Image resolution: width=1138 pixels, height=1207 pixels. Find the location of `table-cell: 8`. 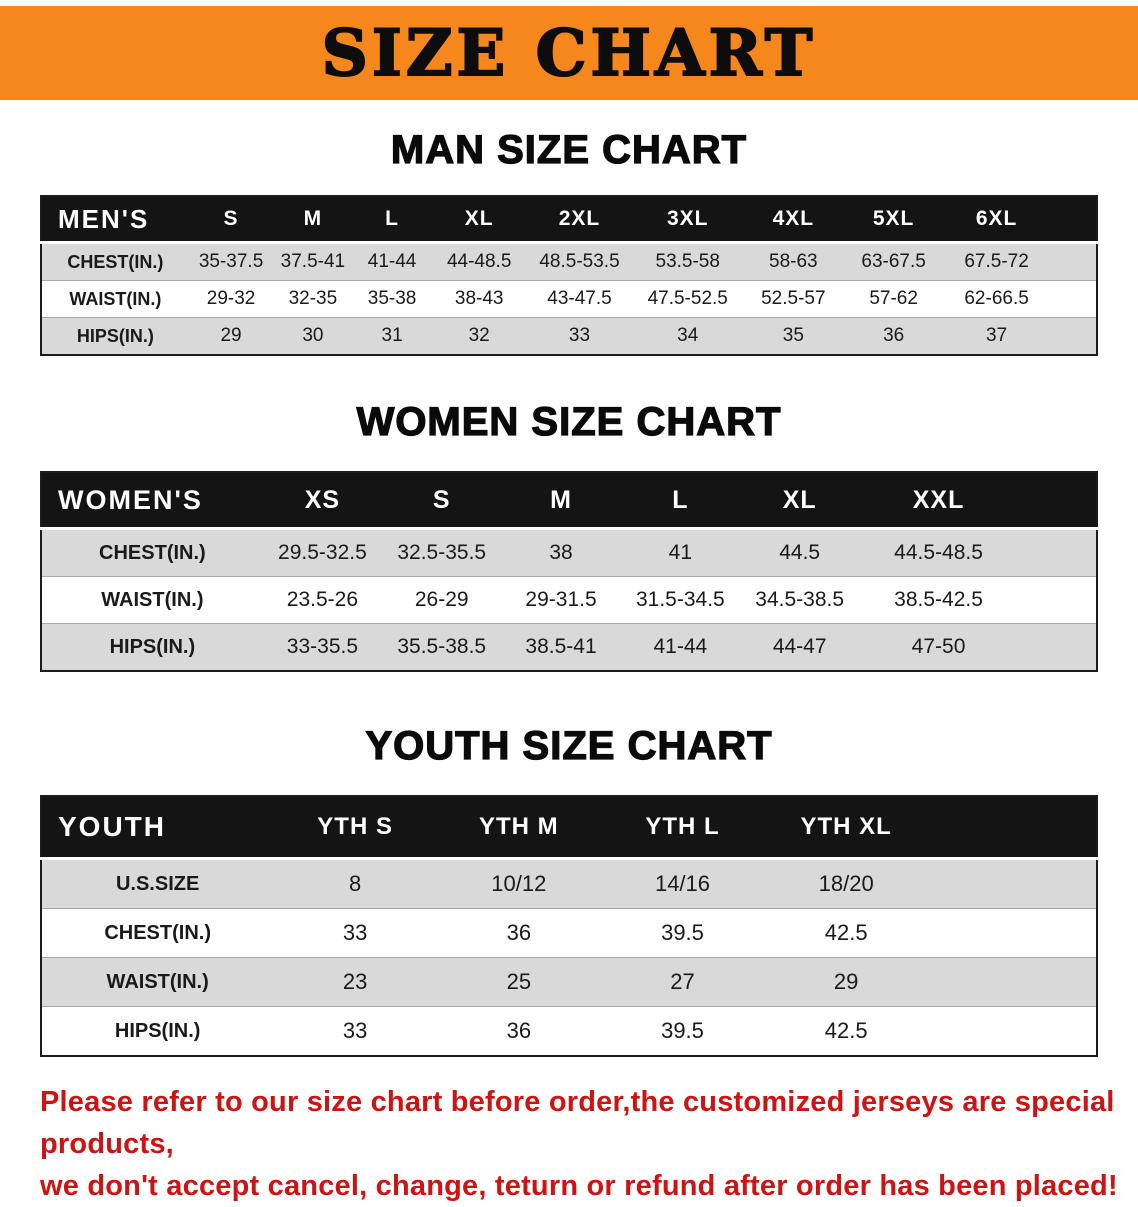

table-cell: 8 is located at coordinates (355, 883).